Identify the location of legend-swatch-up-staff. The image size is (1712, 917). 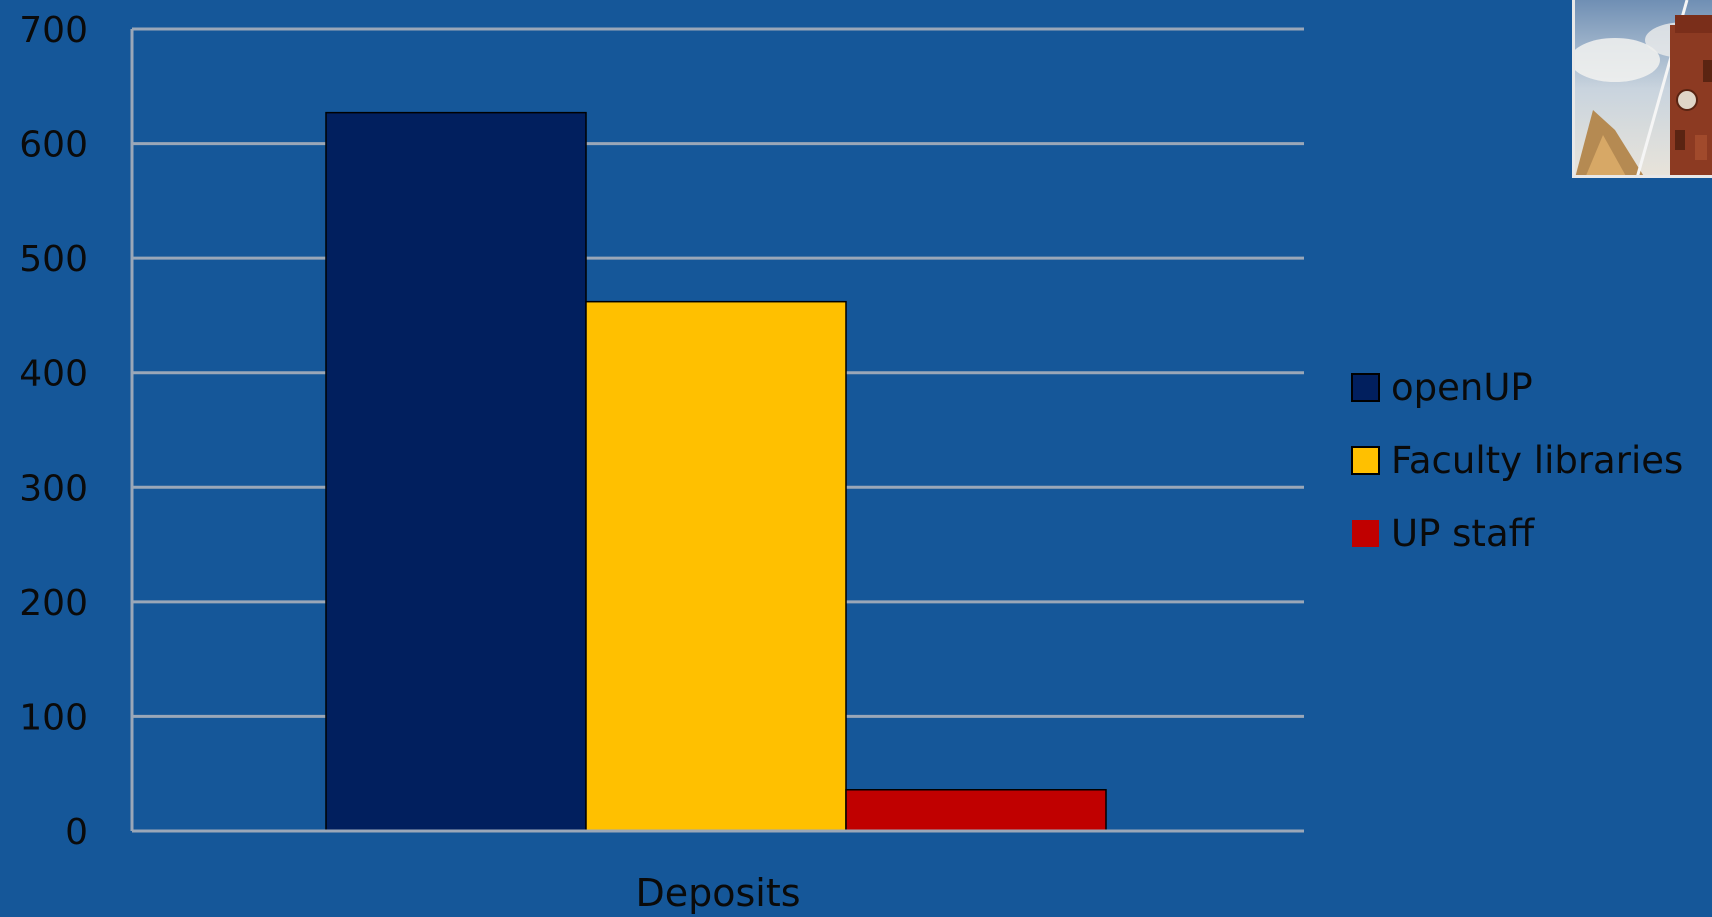
(1365, 533).